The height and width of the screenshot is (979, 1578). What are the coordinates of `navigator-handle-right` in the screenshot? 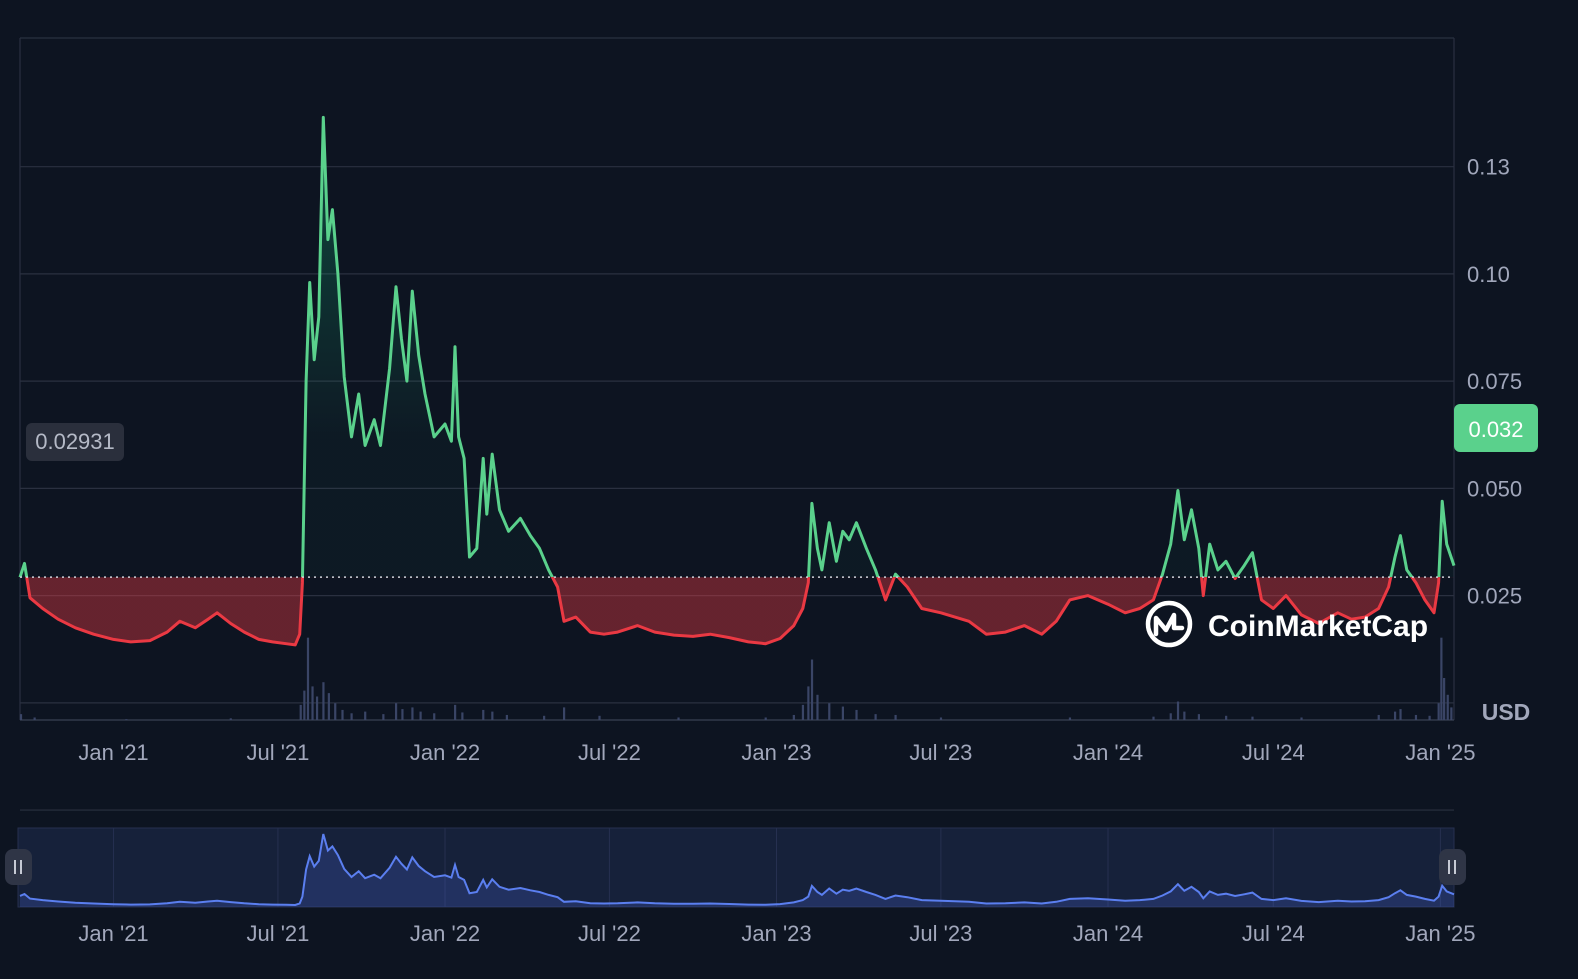 It's located at (1452, 867).